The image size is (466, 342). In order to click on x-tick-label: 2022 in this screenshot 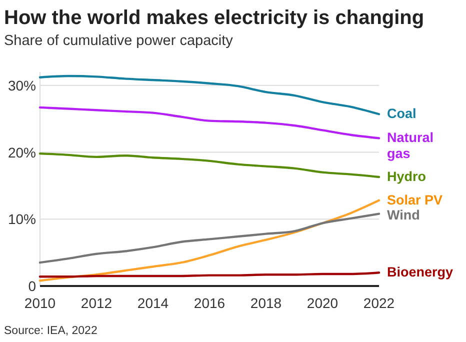, I will do `click(379, 303)`.